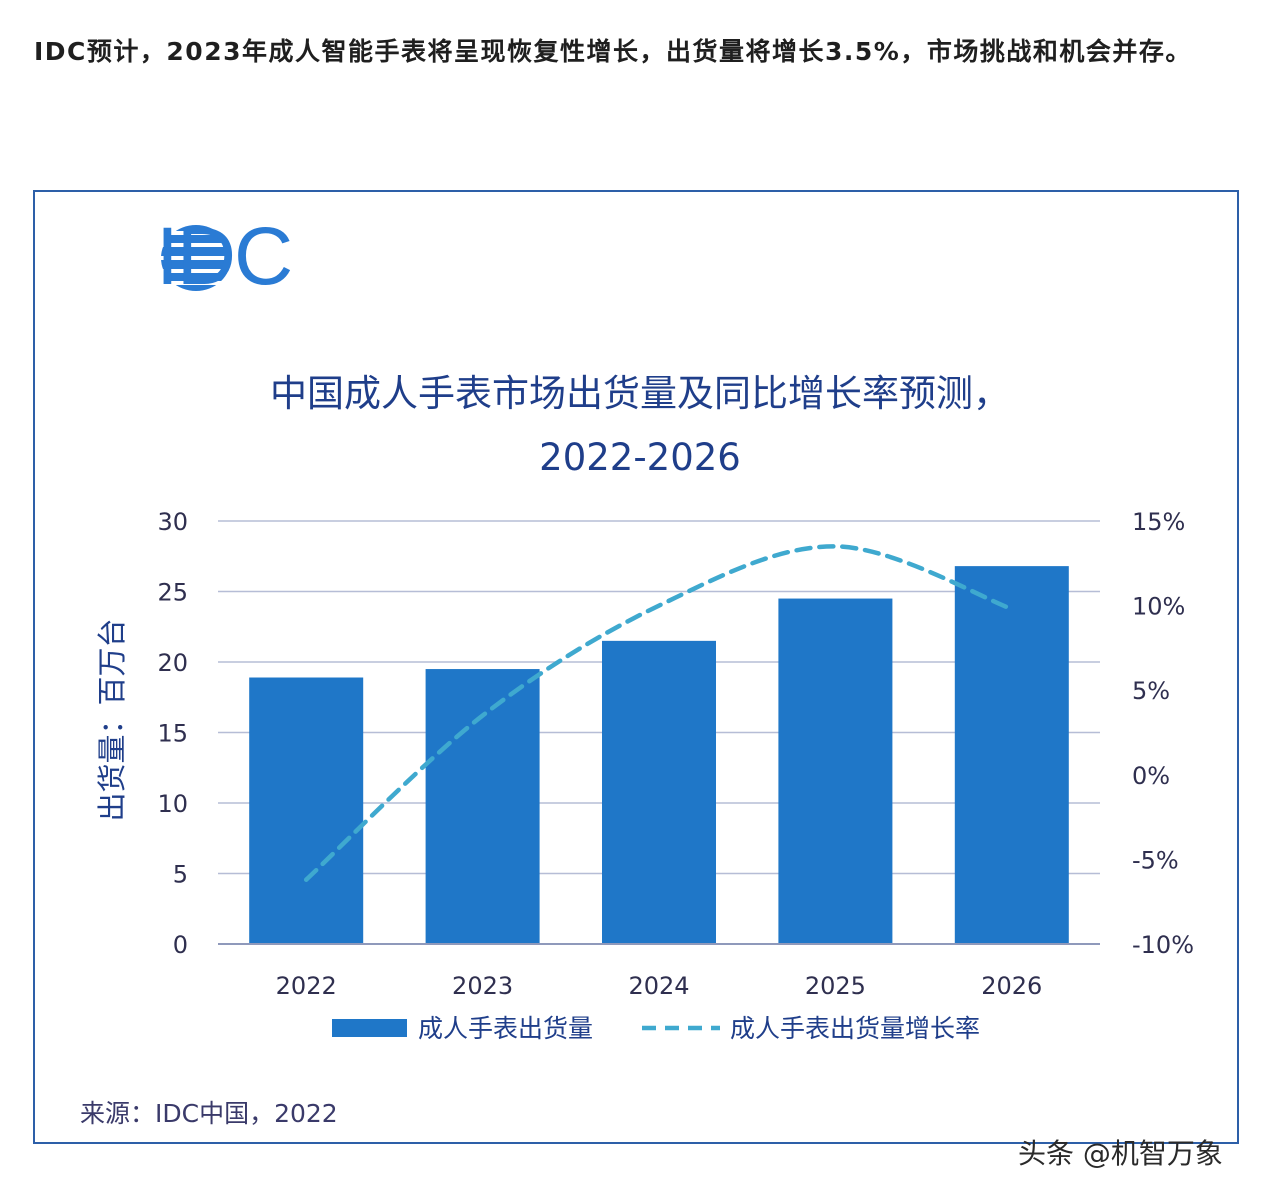 This screenshot has height=1196, width=1282. What do you see at coordinates (855, 1028) in the screenshot?
I see `legend-label-line: 成人手表出货量增长率` at bounding box center [855, 1028].